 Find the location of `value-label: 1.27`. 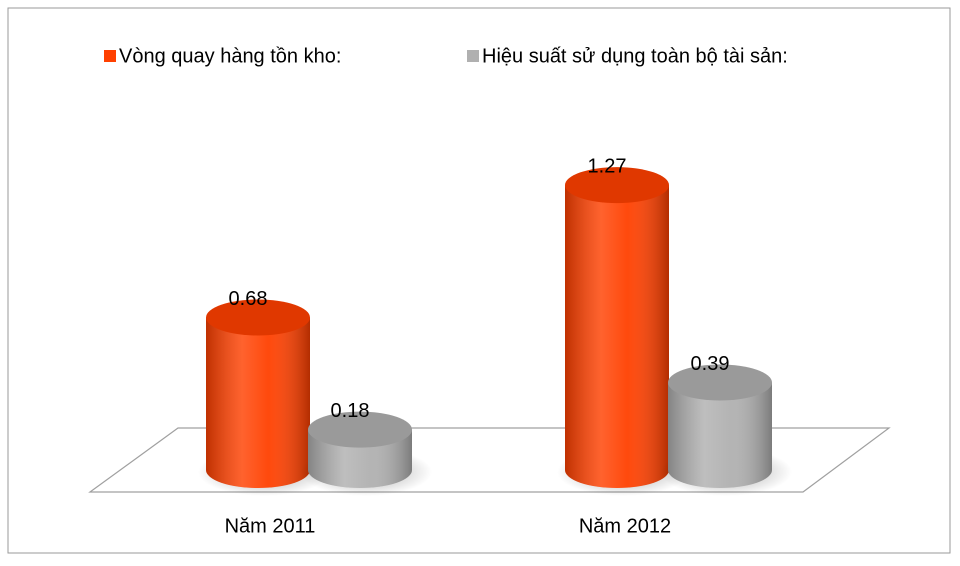

value-label: 1.27 is located at coordinates (607, 166).